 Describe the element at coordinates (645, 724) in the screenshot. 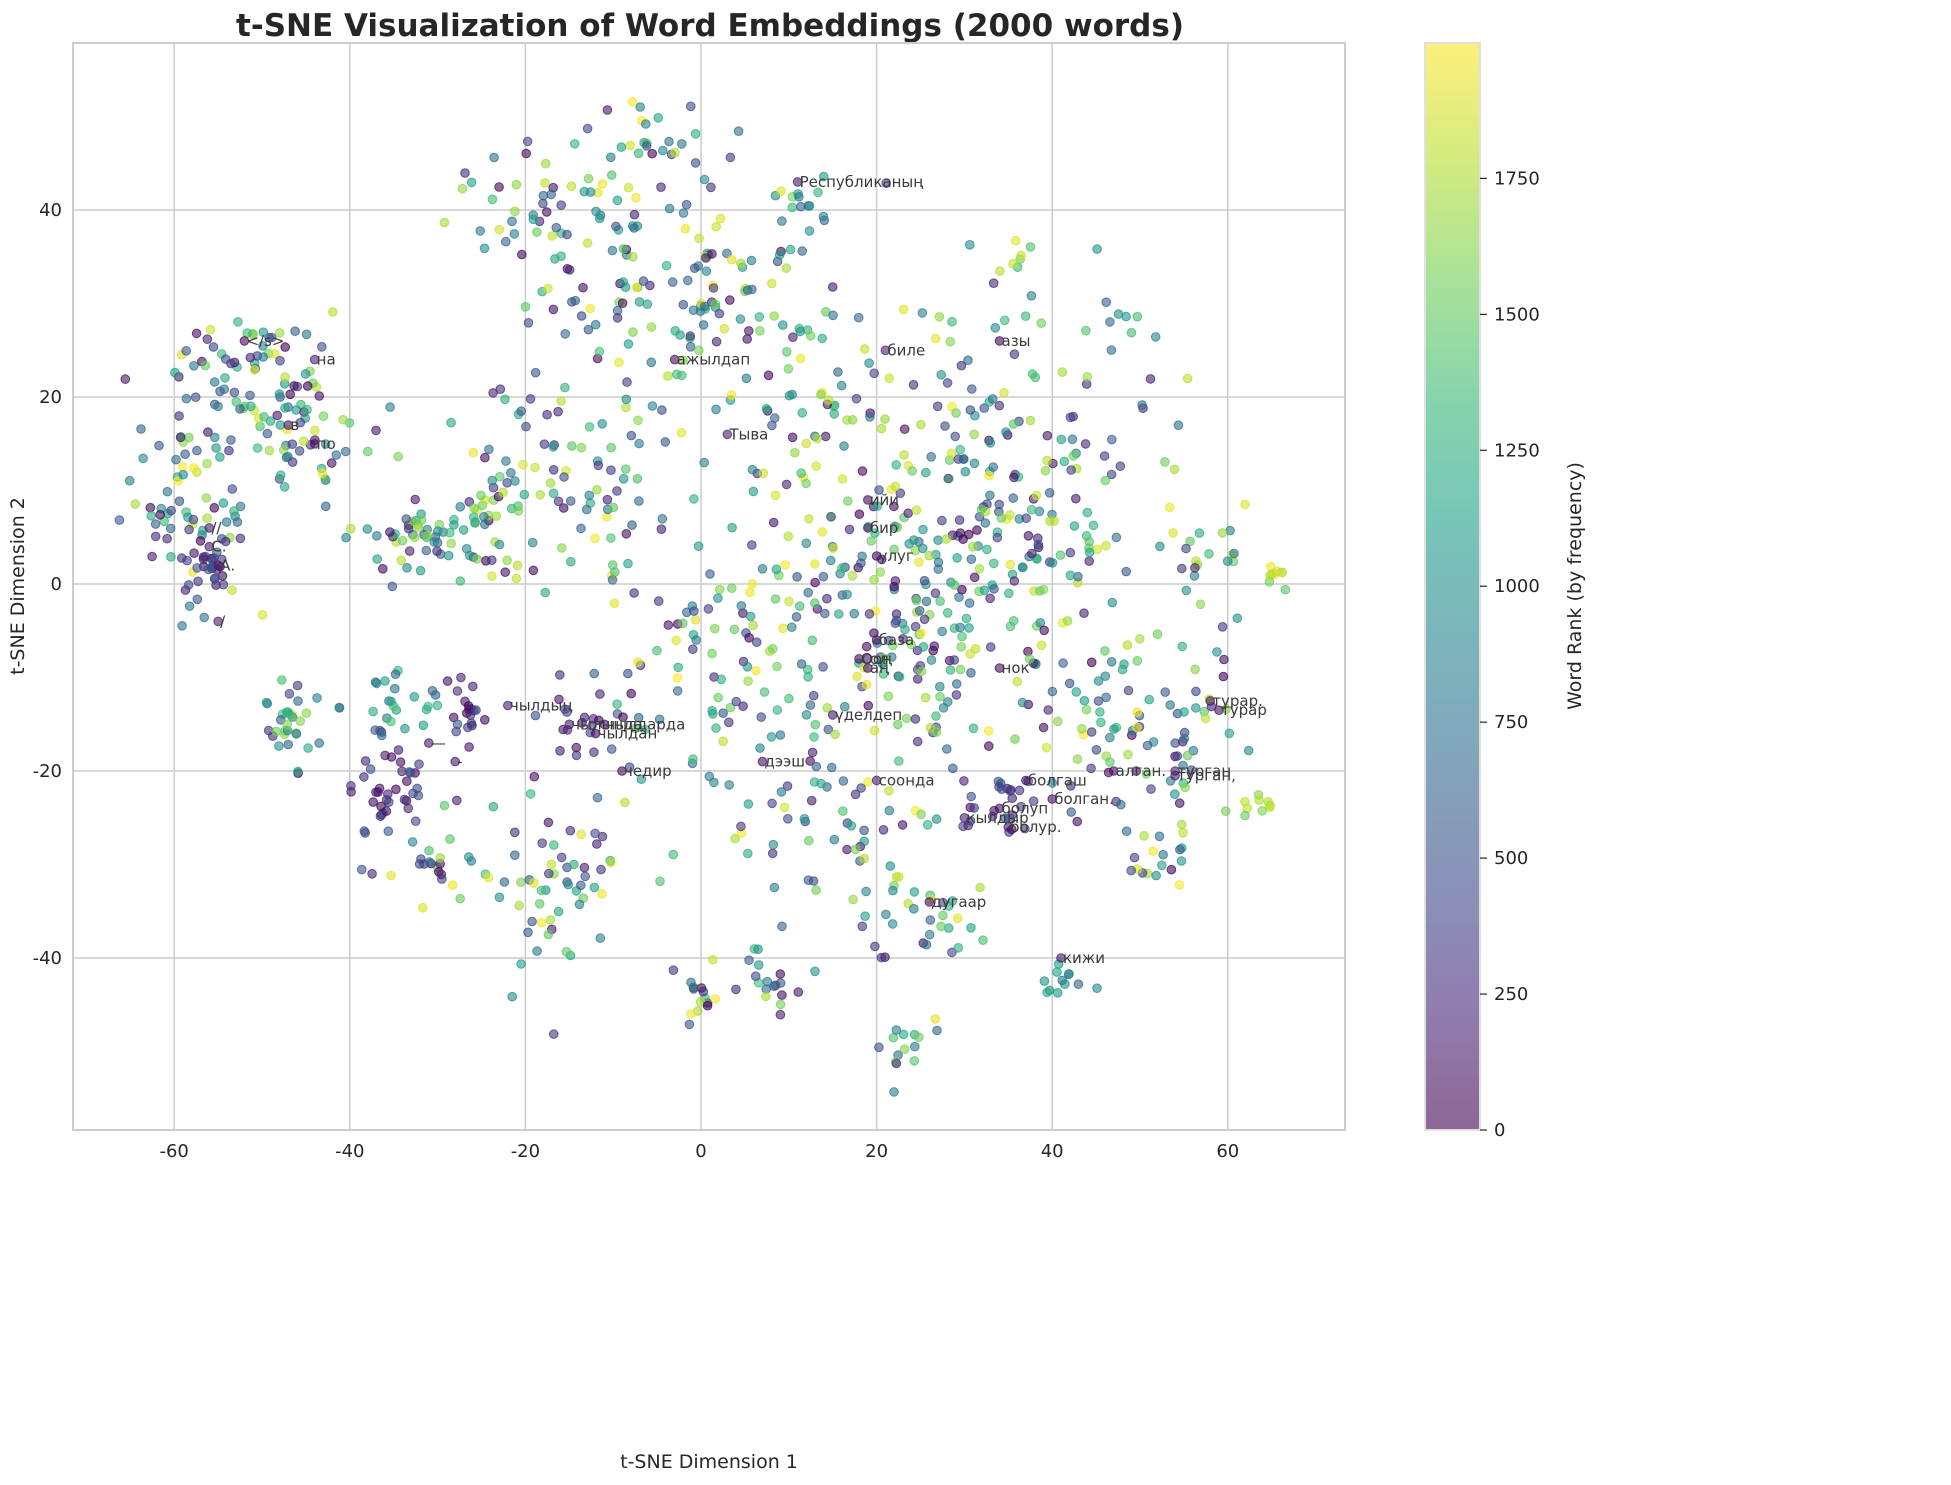

I see `word-annotation: чылдарда` at that location.